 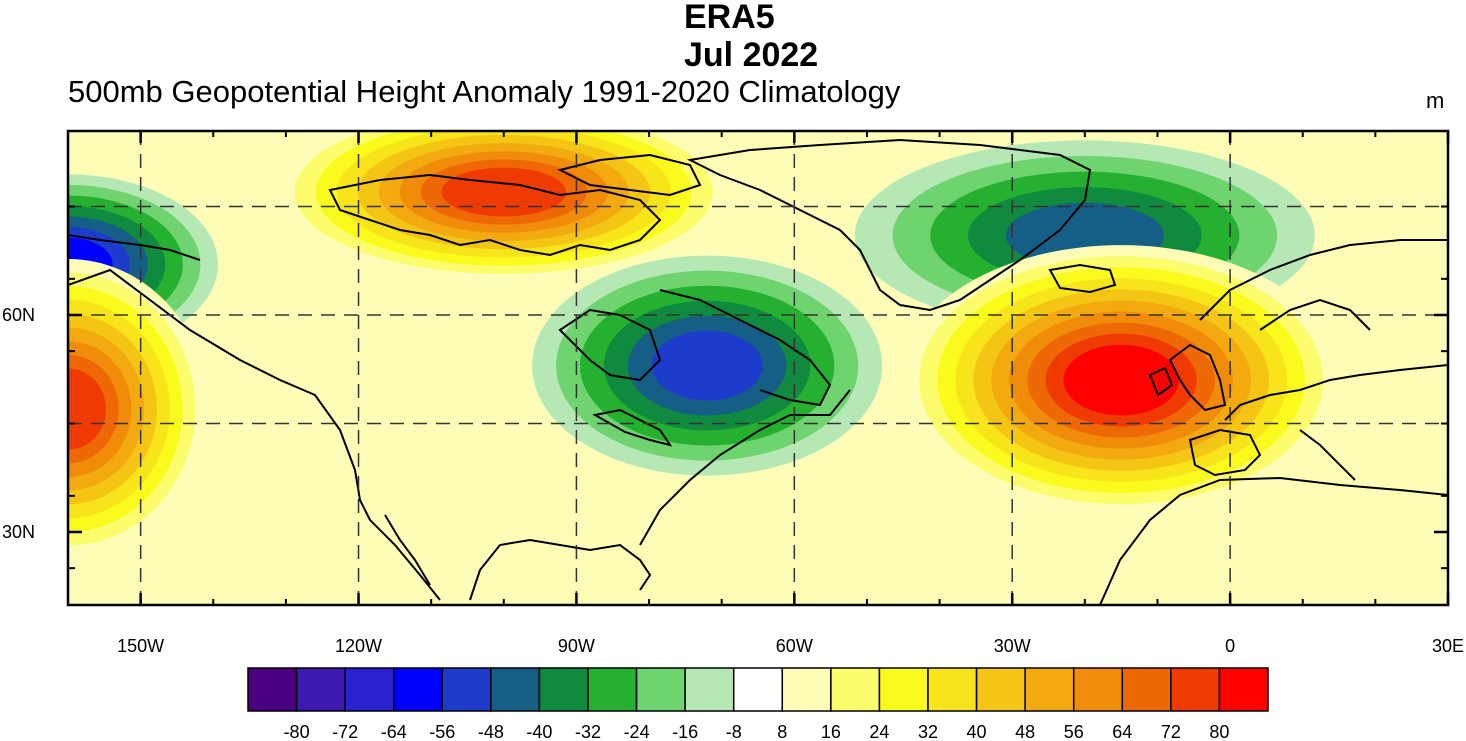 What do you see at coordinates (794, 646) in the screenshot?
I see `lon-tick-label: 60W` at bounding box center [794, 646].